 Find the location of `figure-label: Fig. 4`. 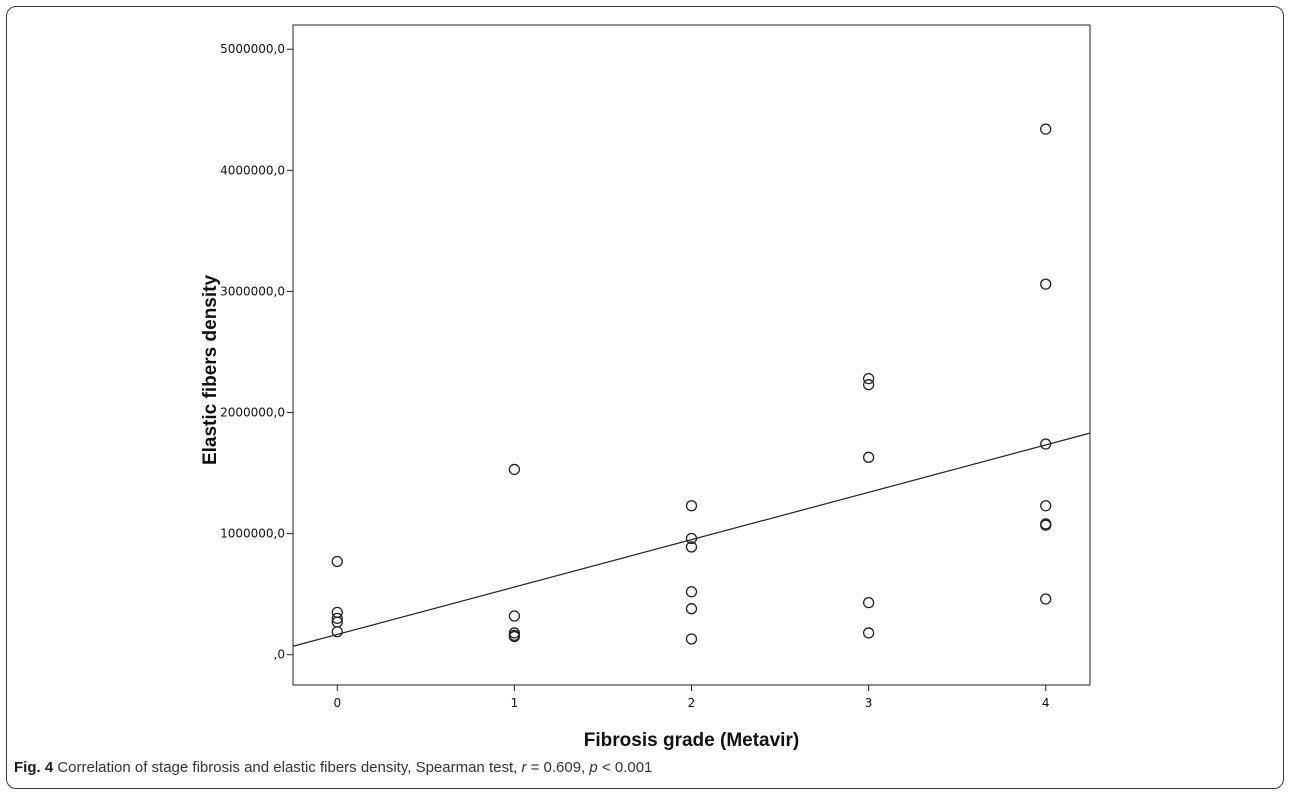

figure-label: Fig. 4 is located at coordinates (34, 767).